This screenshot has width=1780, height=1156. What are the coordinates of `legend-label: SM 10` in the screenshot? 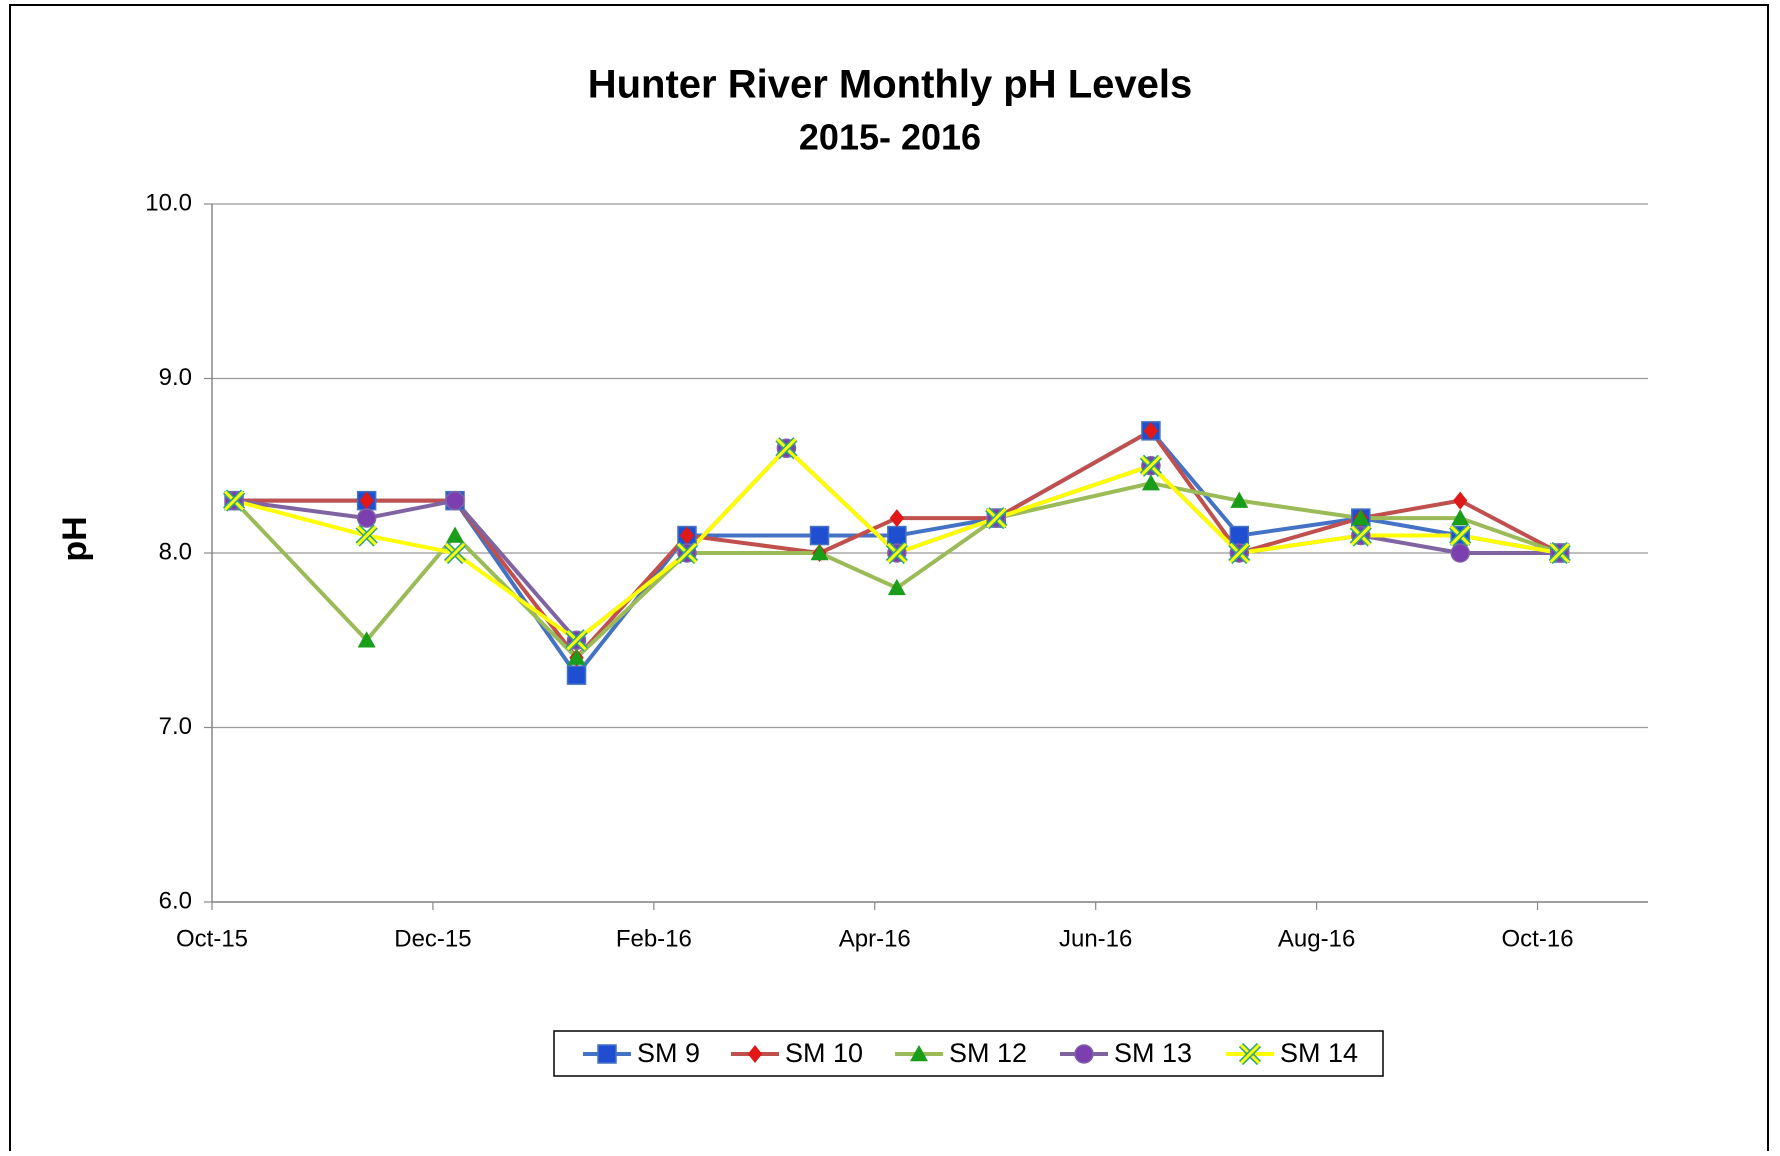 It's located at (824, 1053).